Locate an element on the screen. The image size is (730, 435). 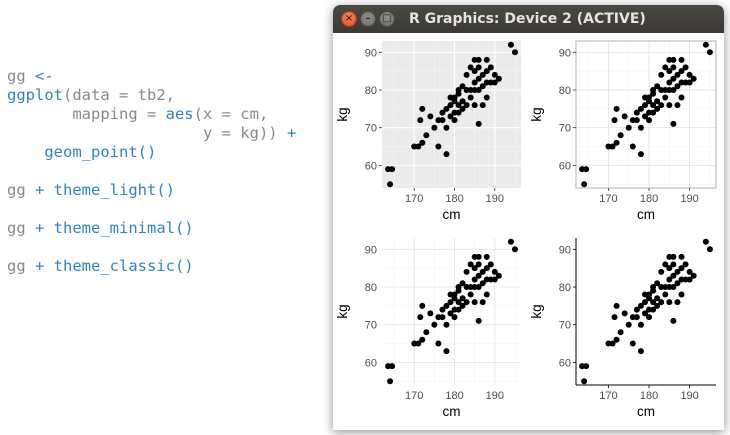
y-tick-label: 80 is located at coordinates (565, 91).